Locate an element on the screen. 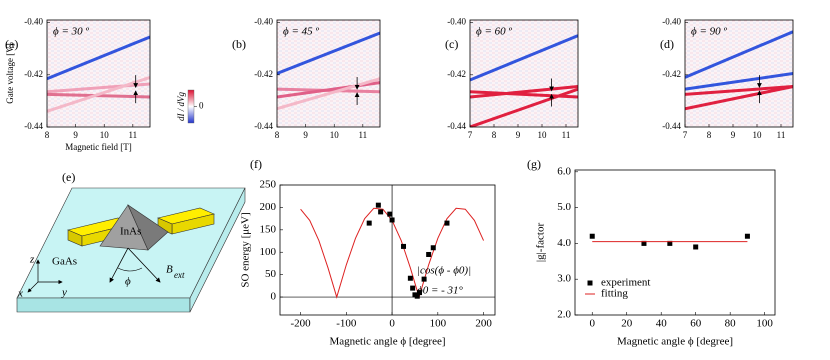 The height and width of the screenshot is (360, 830). y-axis-label: Gate voltage [V] is located at coordinates (10, 73).